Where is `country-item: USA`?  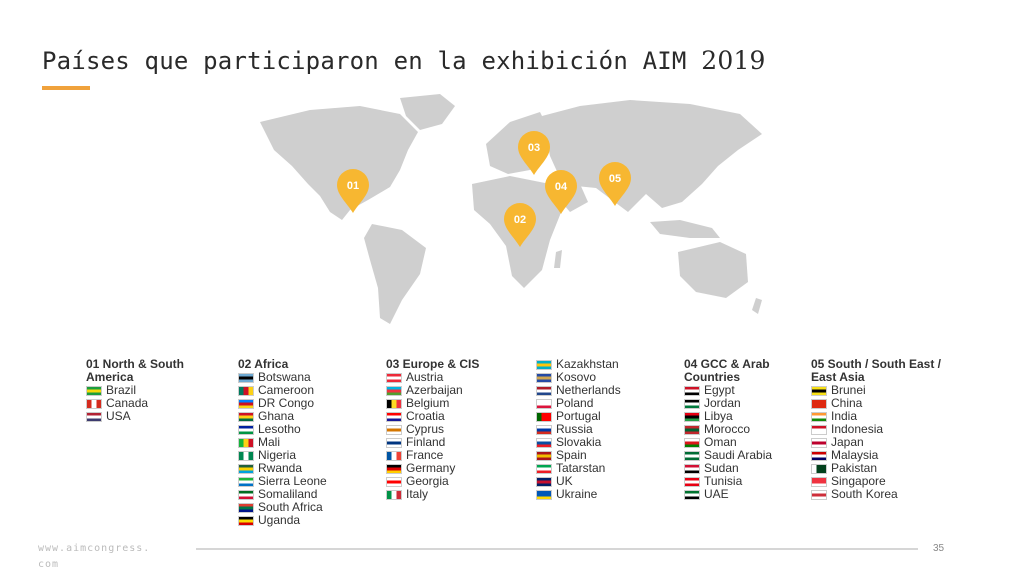
country-item: USA is located at coordinates (141, 416).